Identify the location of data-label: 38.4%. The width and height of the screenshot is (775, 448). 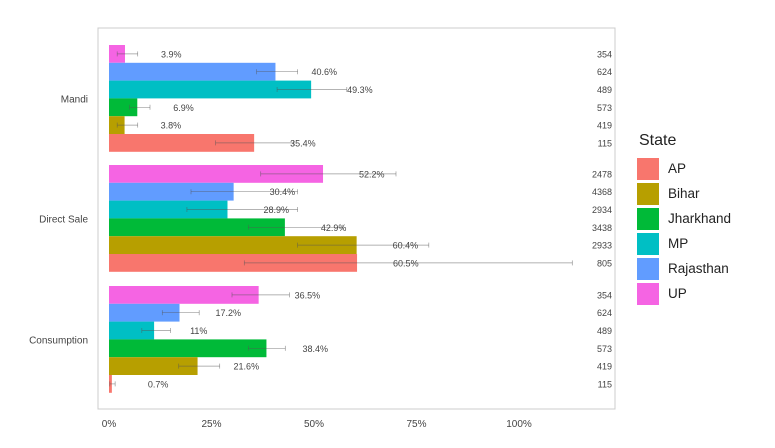
(315, 349).